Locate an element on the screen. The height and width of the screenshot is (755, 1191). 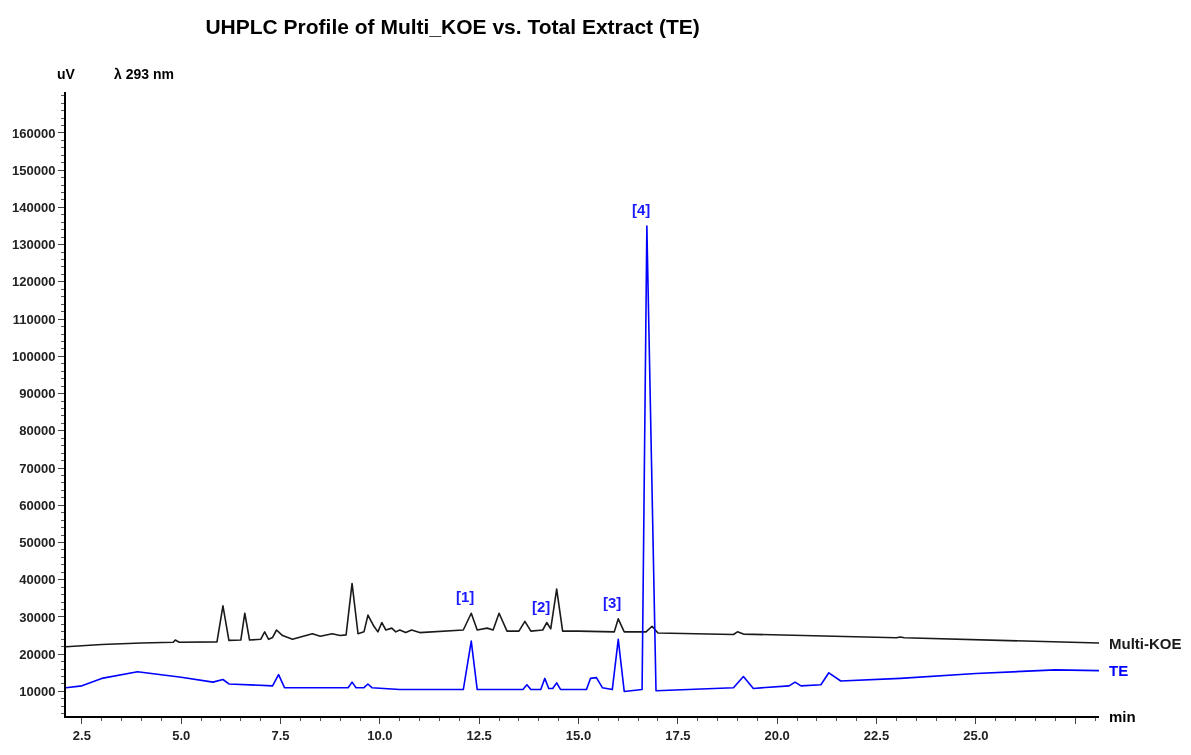
y-tick-label: 20000 is located at coordinates (37, 654).